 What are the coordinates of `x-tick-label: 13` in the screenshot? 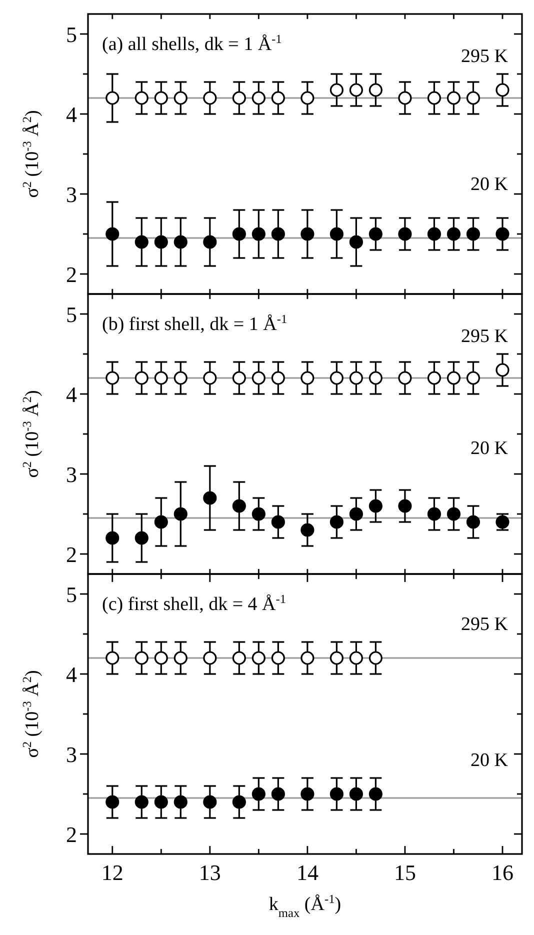 It's located at (209, 872).